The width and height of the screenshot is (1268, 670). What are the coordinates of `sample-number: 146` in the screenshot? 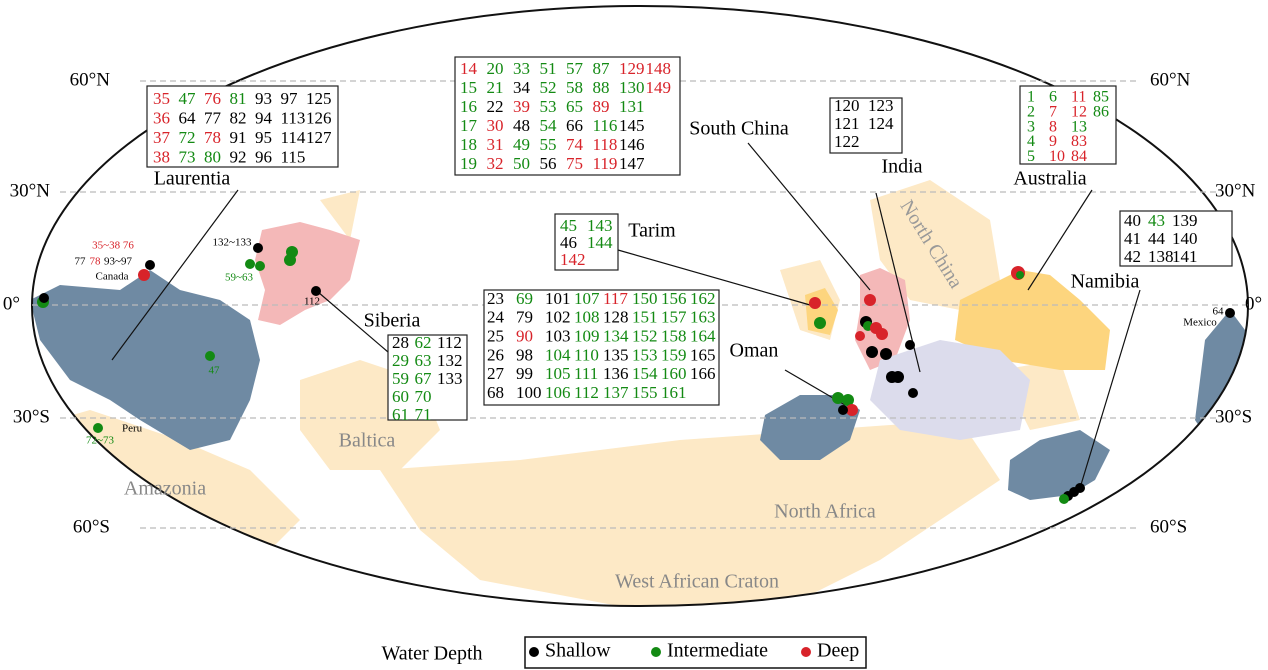 It's located at (632, 144).